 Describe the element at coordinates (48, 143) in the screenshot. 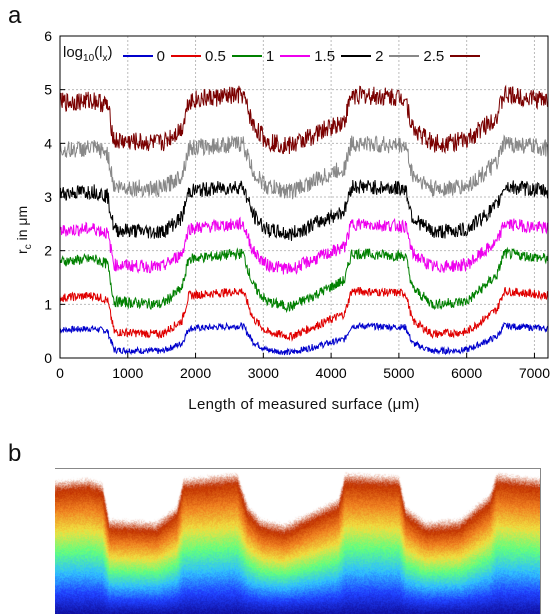

I see `y-tick-label: 4` at that location.